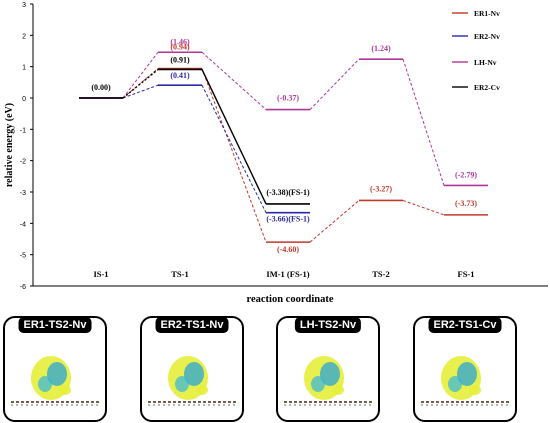 This screenshot has height=423, width=550. Describe the element at coordinates (9, 145) in the screenshot. I see `y-axis-label: relative energy (eV)` at that location.